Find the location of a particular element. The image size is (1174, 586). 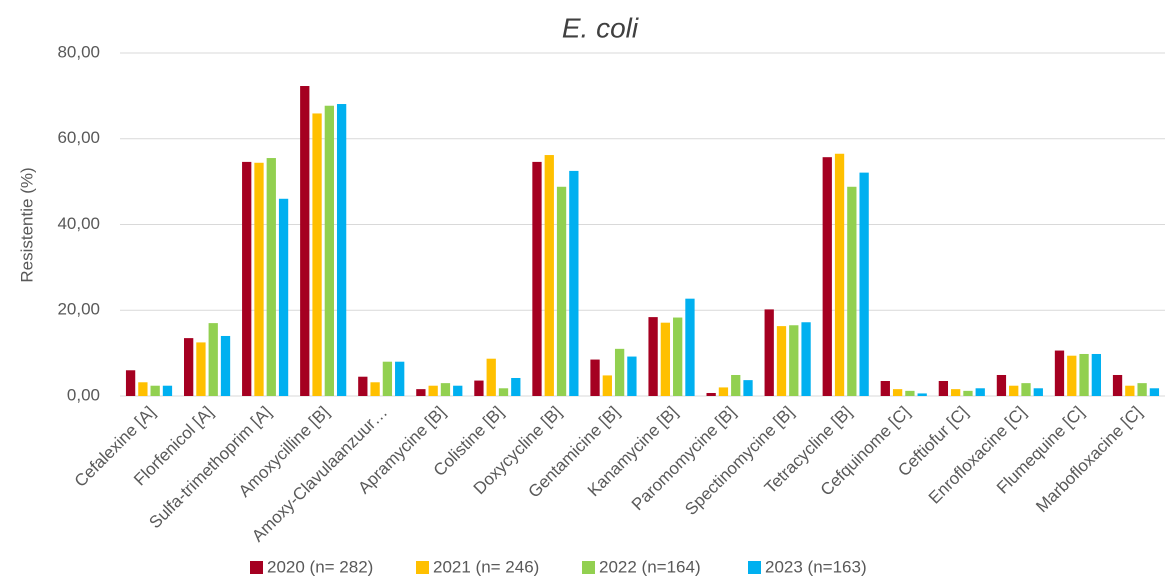

legend-label: 2023 (n=163) is located at coordinates (816, 566).